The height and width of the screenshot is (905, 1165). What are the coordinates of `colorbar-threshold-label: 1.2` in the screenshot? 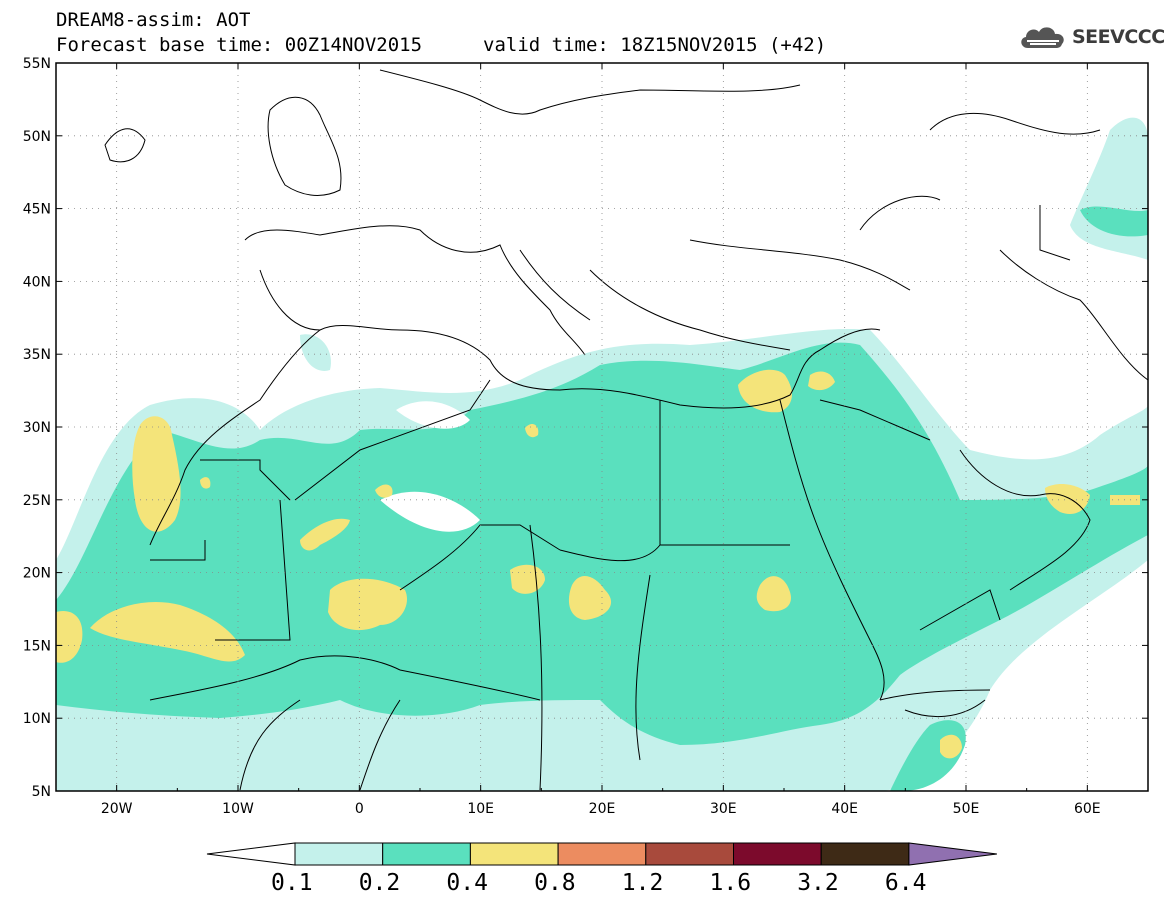 It's located at (642, 883).